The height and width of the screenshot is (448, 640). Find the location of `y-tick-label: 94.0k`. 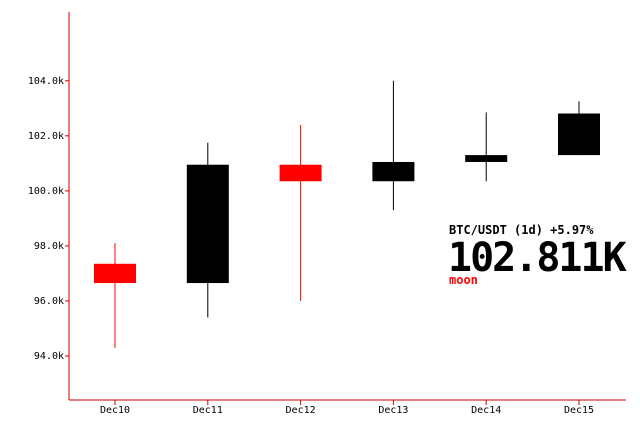

y-tick-label: 94.0k is located at coordinates (49, 356).